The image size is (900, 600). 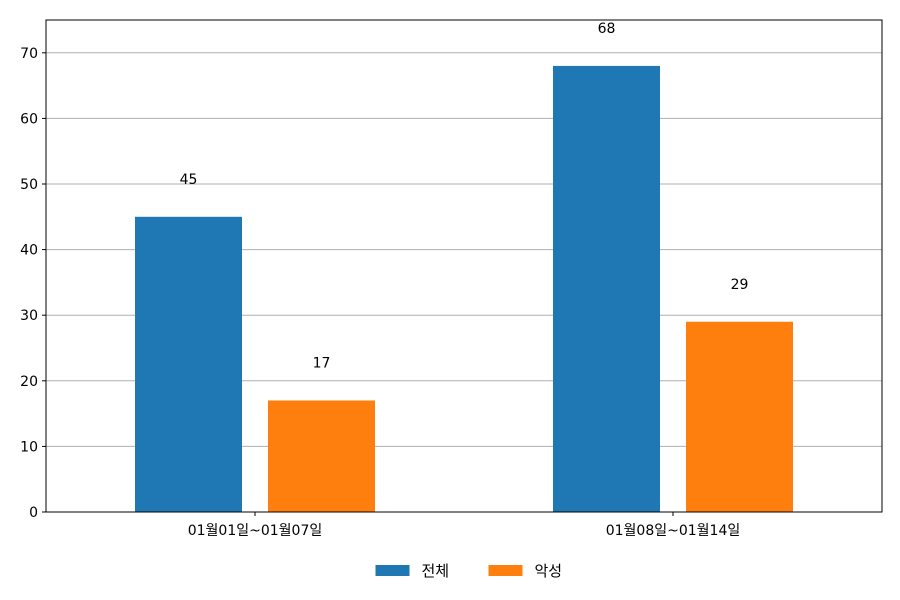 I want to click on y-tick-label: 50, so click(x=29, y=185).